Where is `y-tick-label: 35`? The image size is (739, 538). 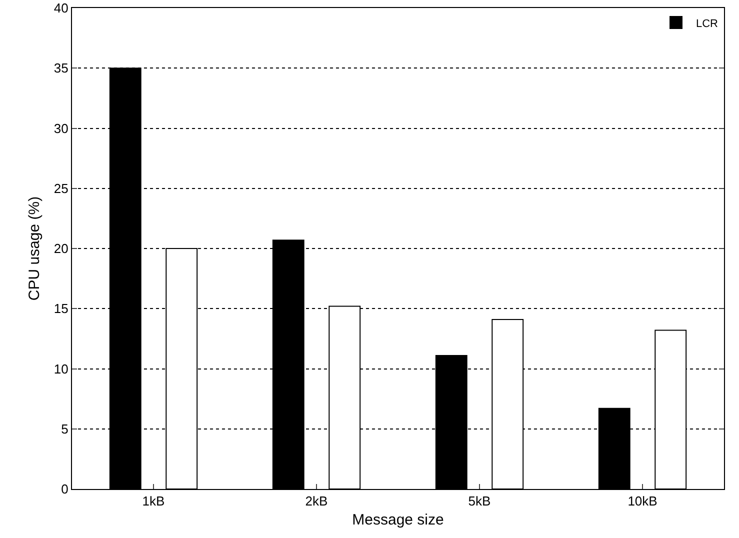
y-tick-label: 35 is located at coordinates (61, 68).